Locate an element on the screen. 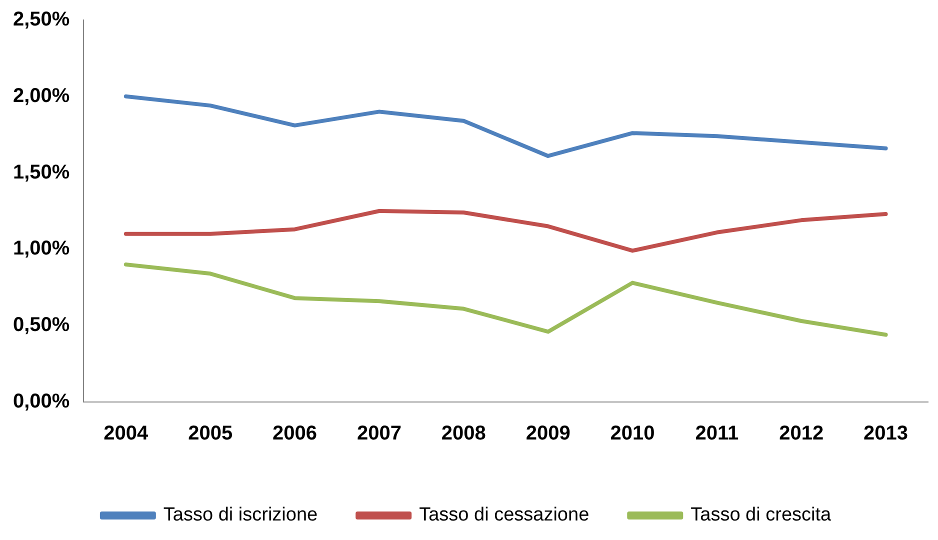  y-tick-label: 2,50% is located at coordinates (41, 19).